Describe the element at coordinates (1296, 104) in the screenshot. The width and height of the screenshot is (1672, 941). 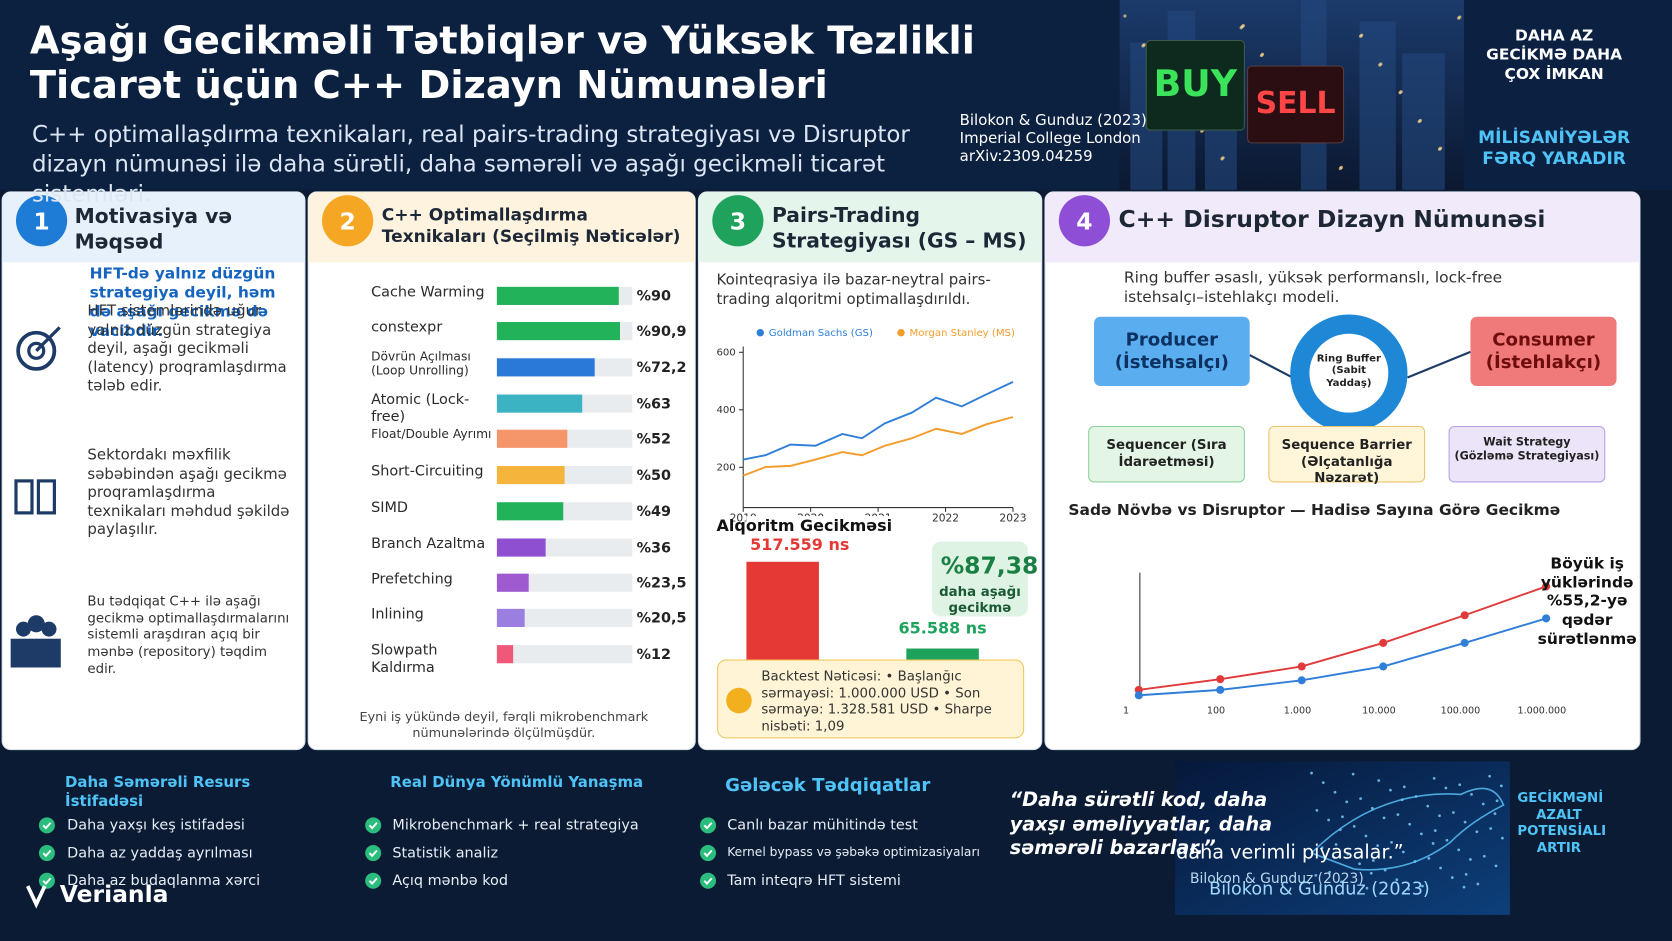
I see `sell-screen` at that location.